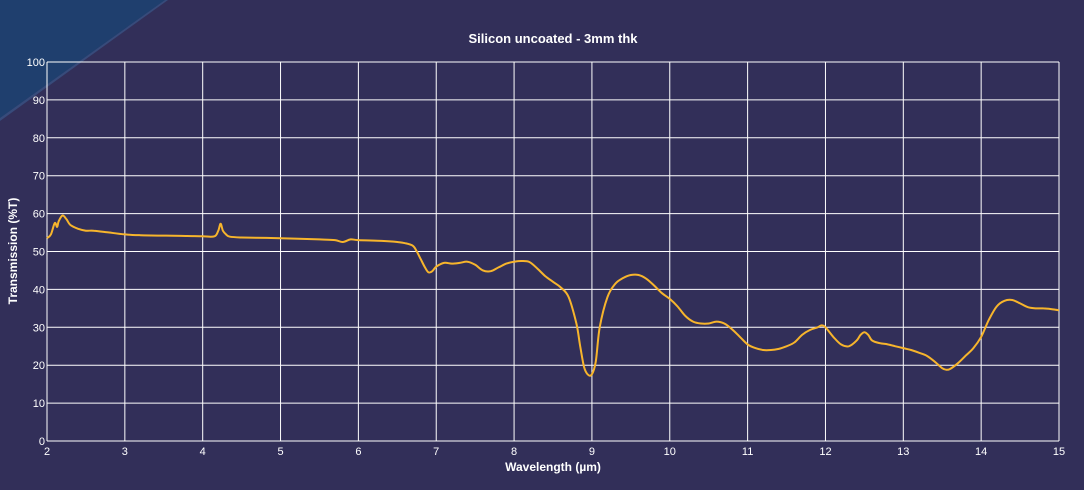 The image size is (1084, 490). Describe the element at coordinates (280, 452) in the screenshot. I see `x-tick-label: 5` at that location.